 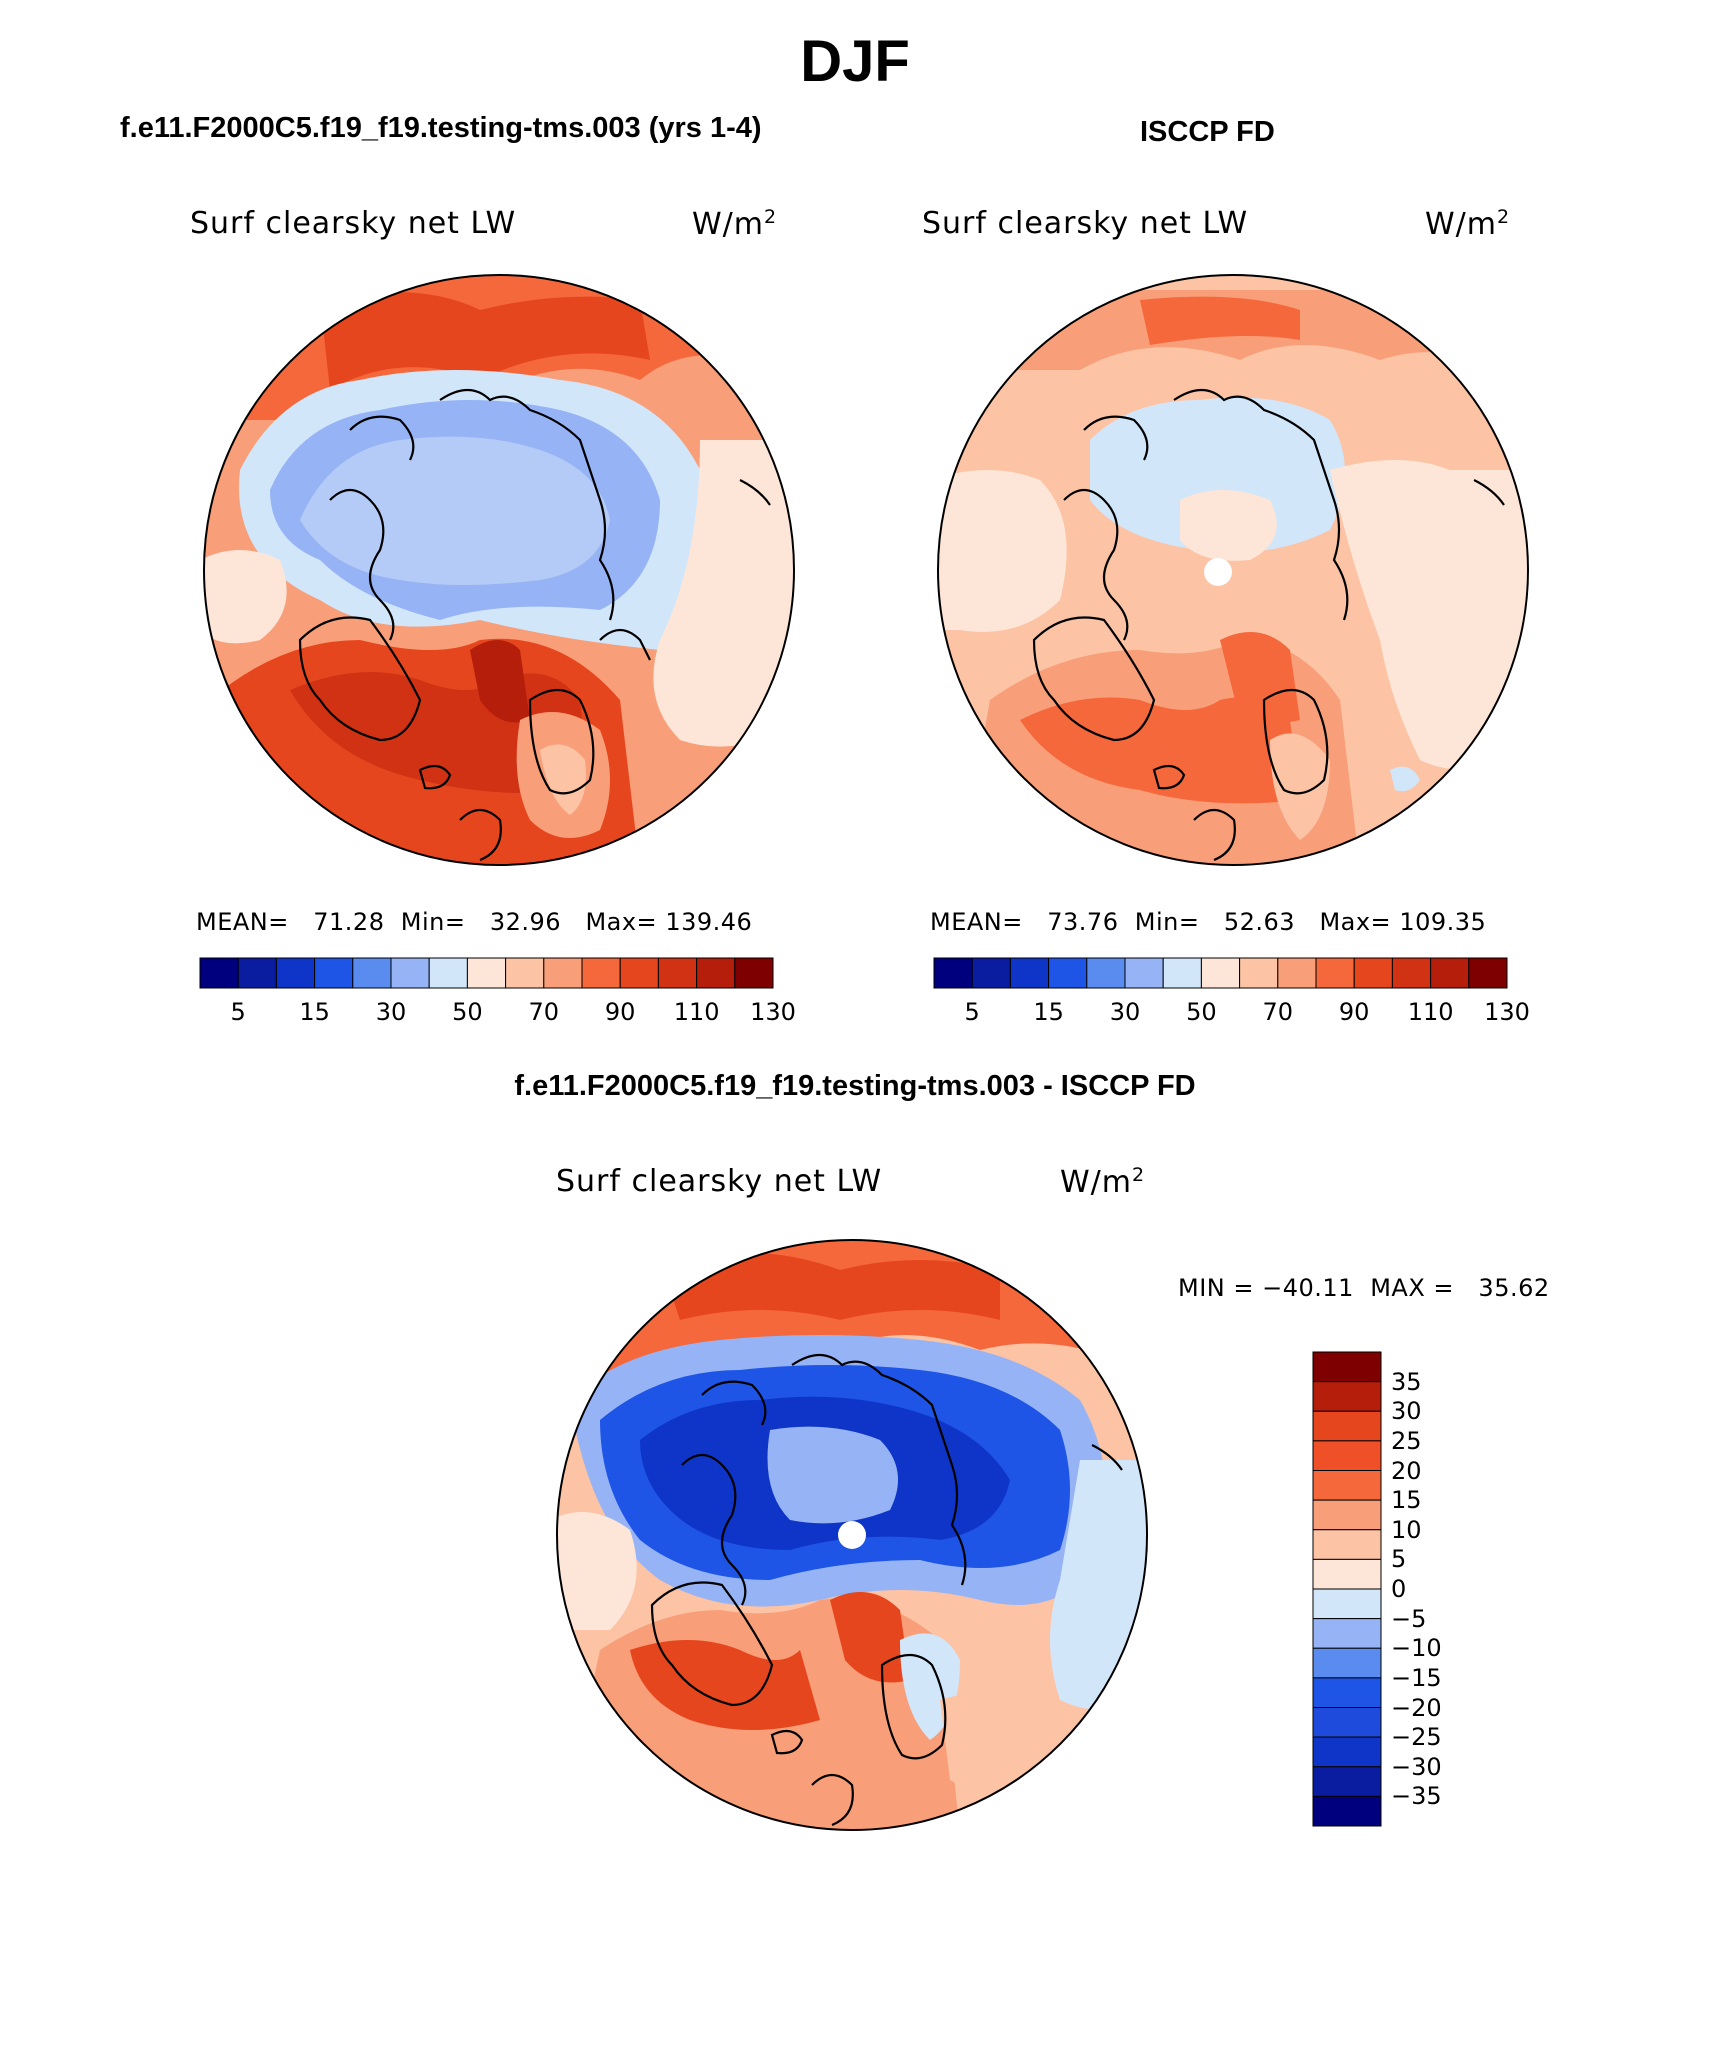 I want to click on panel-2-polar-map, so click(x=1233, y=570).